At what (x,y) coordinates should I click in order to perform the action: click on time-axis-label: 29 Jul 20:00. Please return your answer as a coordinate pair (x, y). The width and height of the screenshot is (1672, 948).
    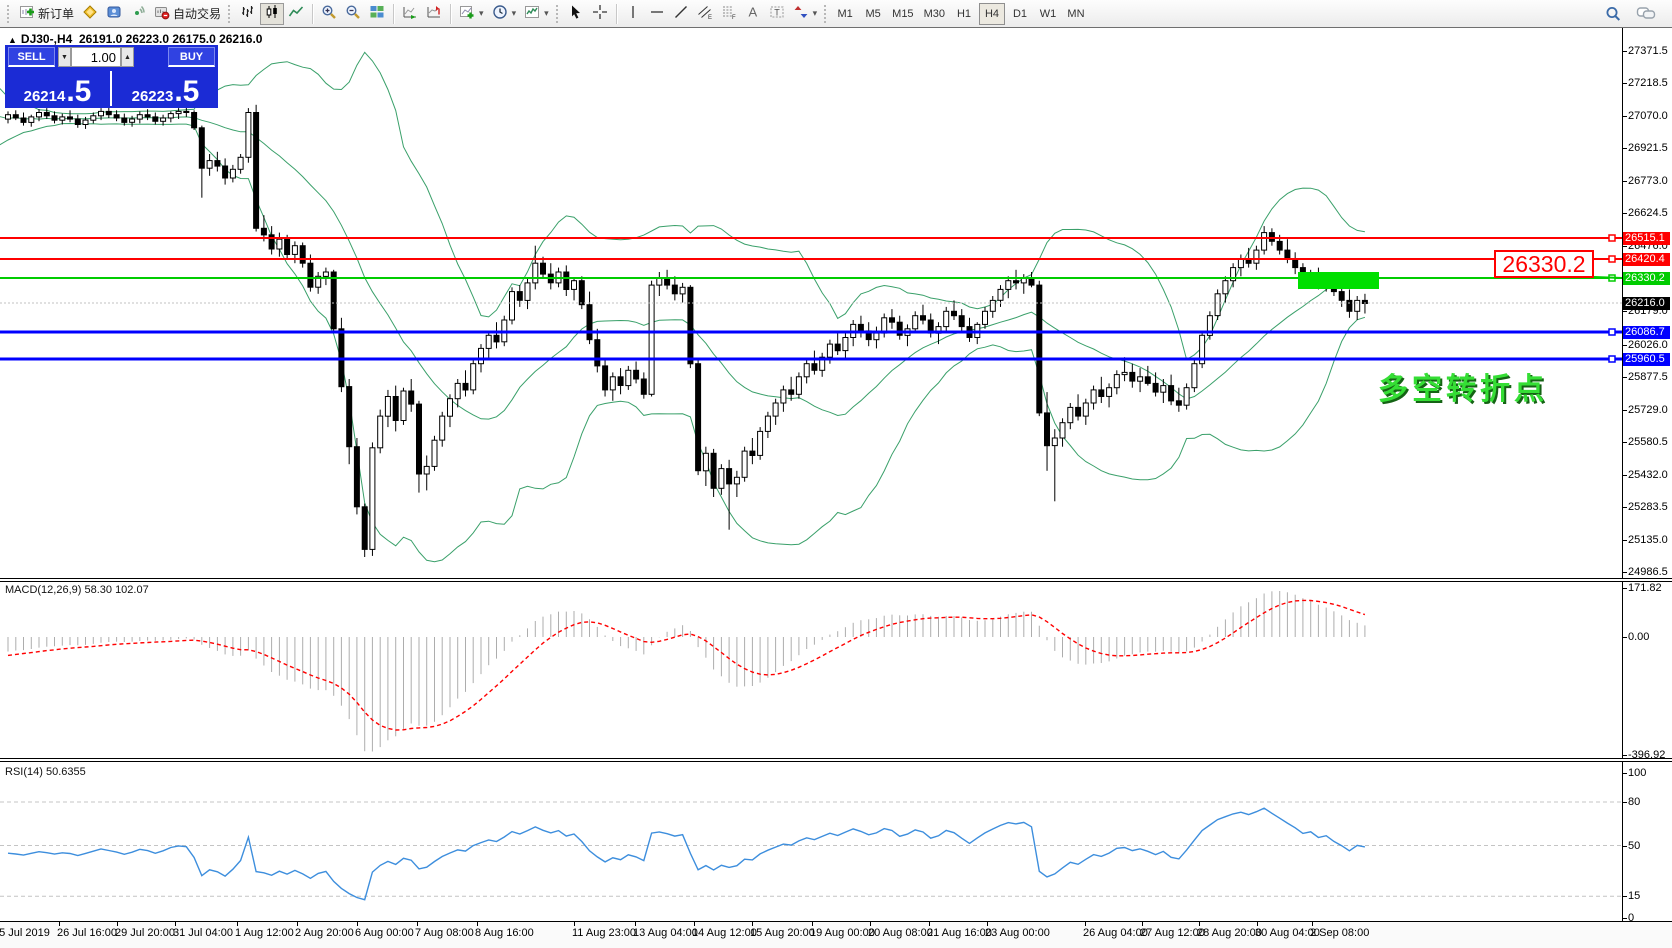
    Looking at the image, I should click on (145, 933).